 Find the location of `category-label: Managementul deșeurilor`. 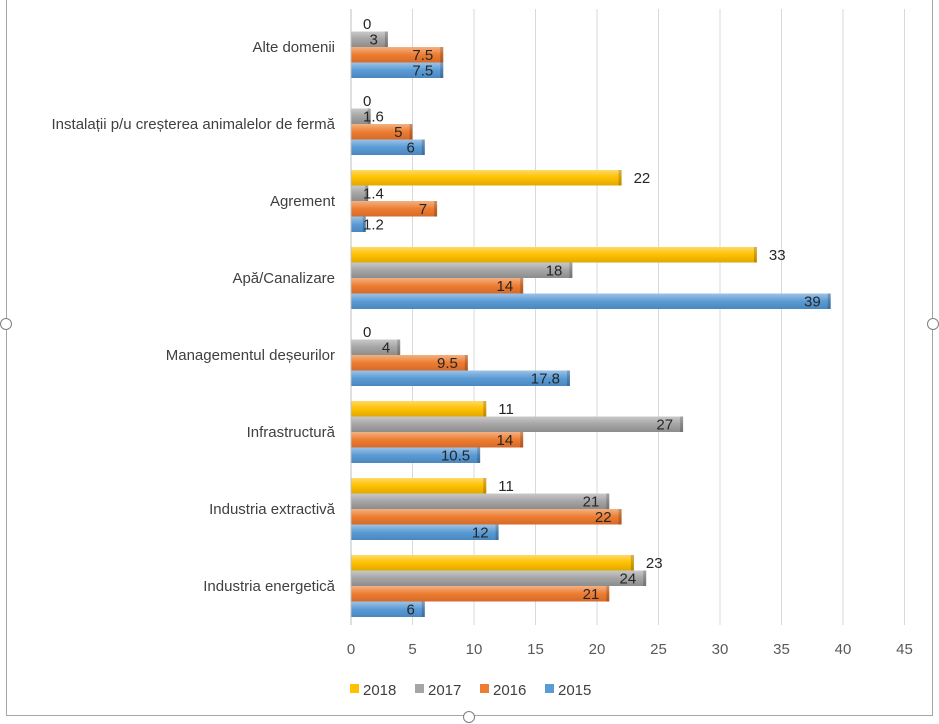

category-label: Managementul deșeurilor is located at coordinates (250, 355).